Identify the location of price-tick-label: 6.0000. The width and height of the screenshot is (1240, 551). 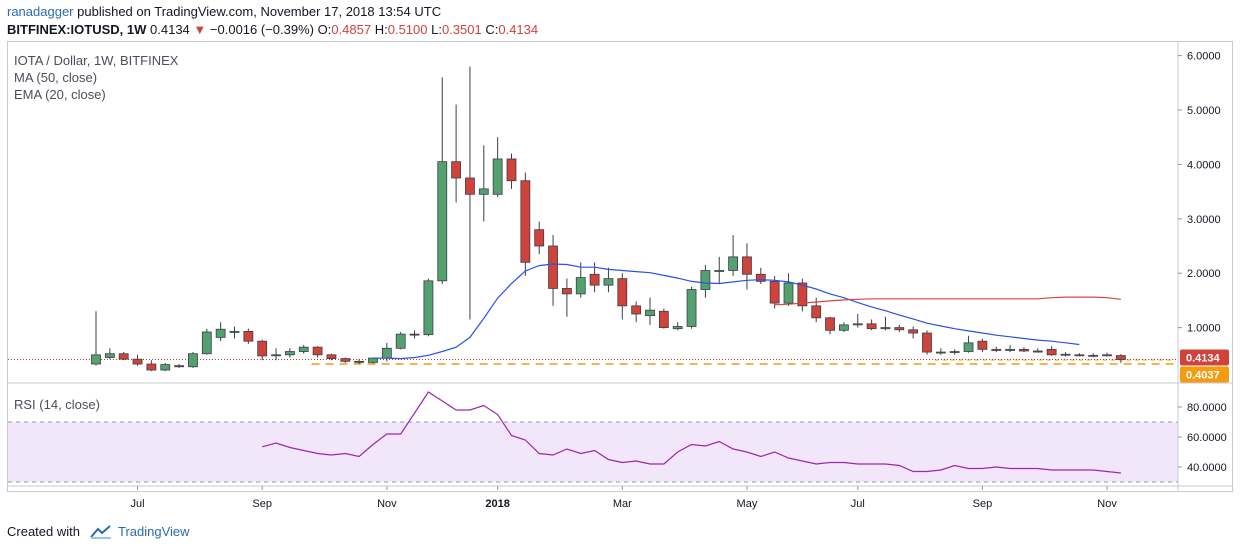
(1204, 57).